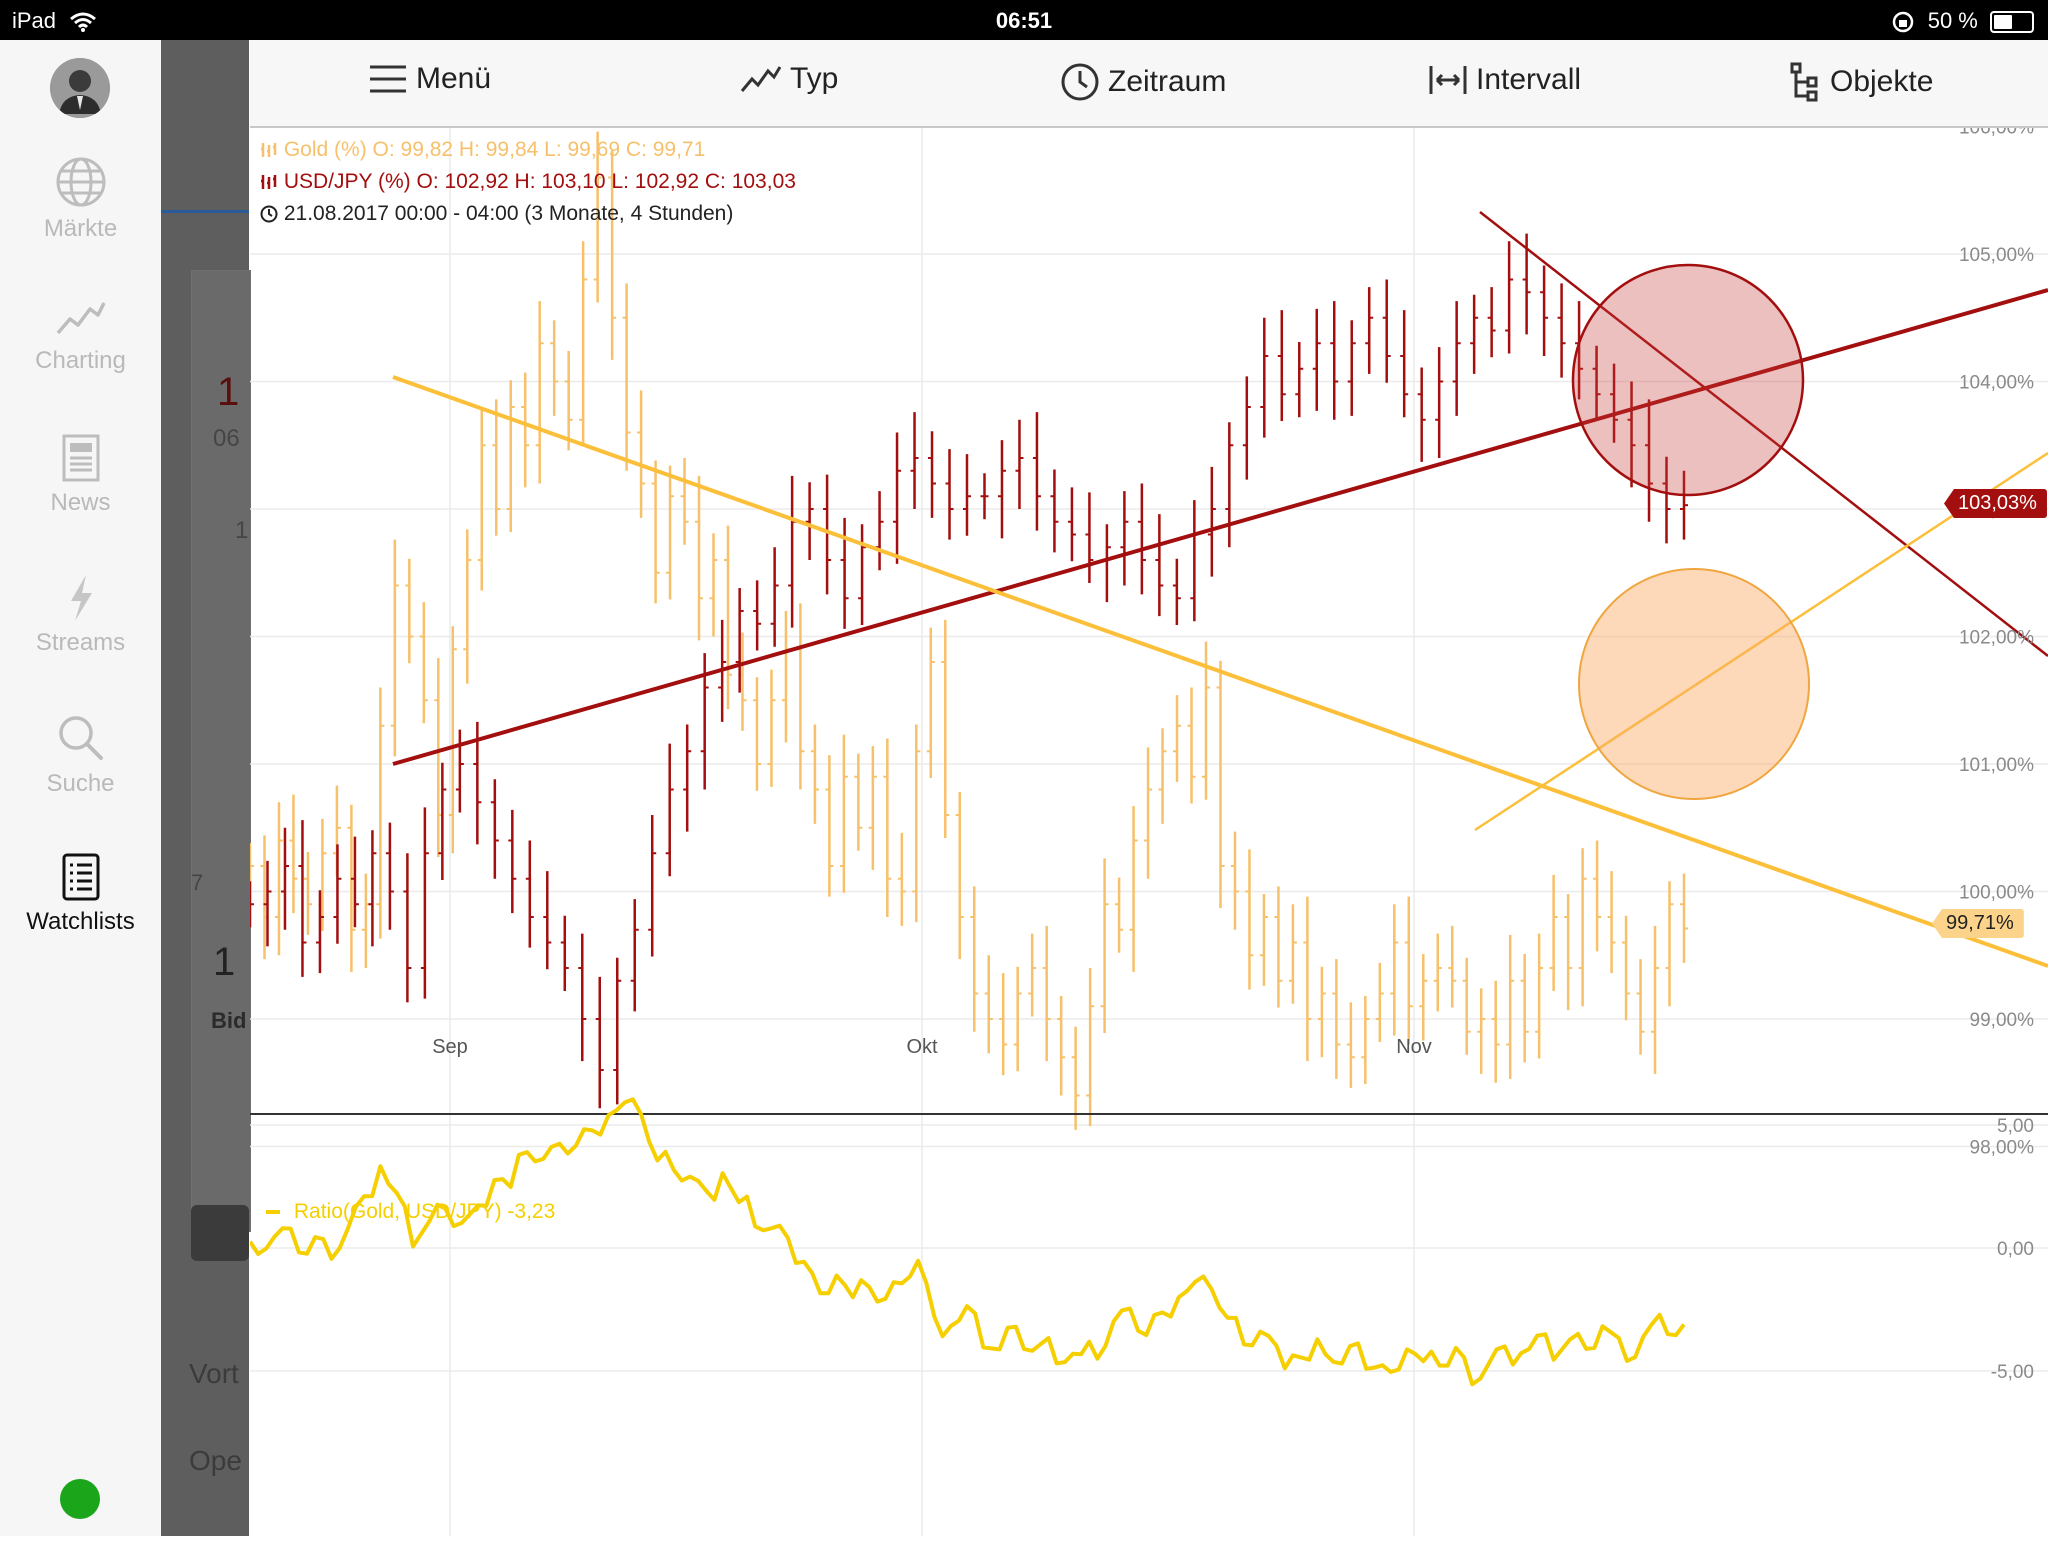 The width and height of the screenshot is (2048, 1541). Describe the element at coordinates (2012, 22) in the screenshot. I see `battery-icon` at that location.